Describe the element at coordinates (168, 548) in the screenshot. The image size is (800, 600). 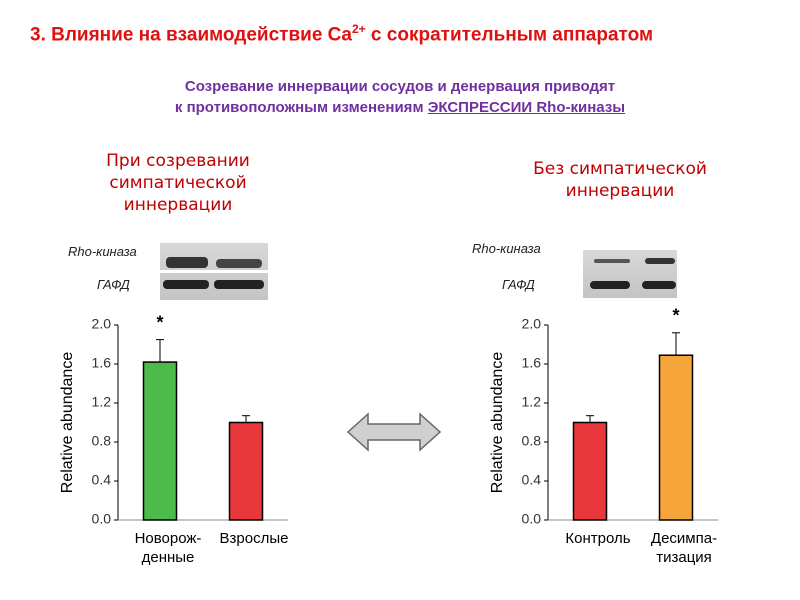
I see `x-tick-label: Новорож- денные` at that location.